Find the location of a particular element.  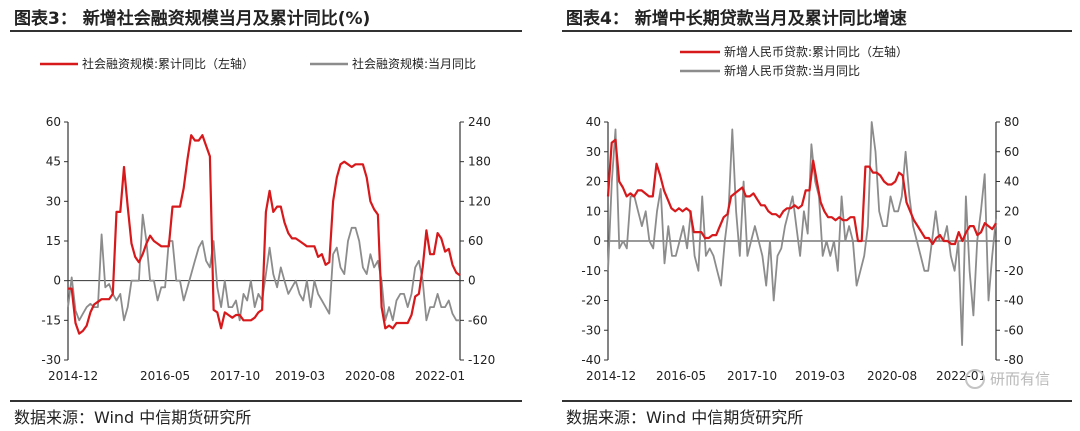

chart-title: 图表4： 新增中长期贷款当月及累计同比增速 is located at coordinates (736, 19).